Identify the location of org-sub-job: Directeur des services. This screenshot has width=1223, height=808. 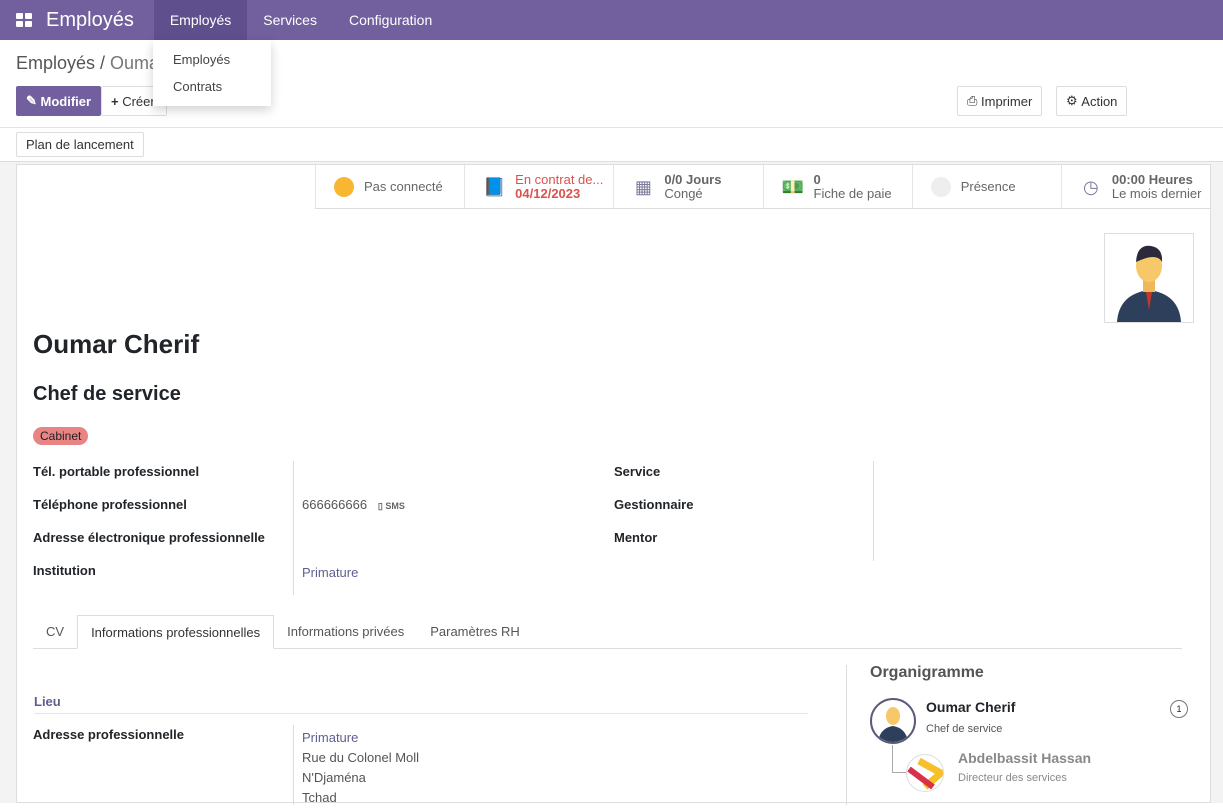
(1012, 778).